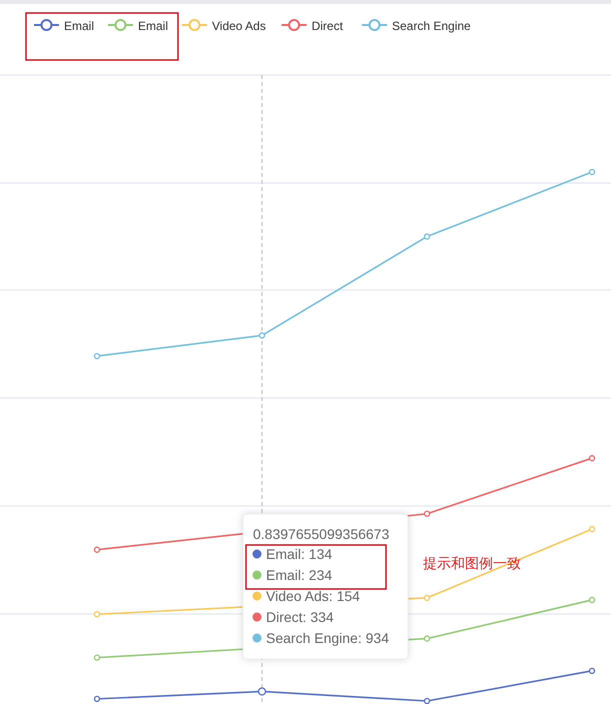  Describe the element at coordinates (328, 26) in the screenshot. I see `legend-label: Direct` at that location.